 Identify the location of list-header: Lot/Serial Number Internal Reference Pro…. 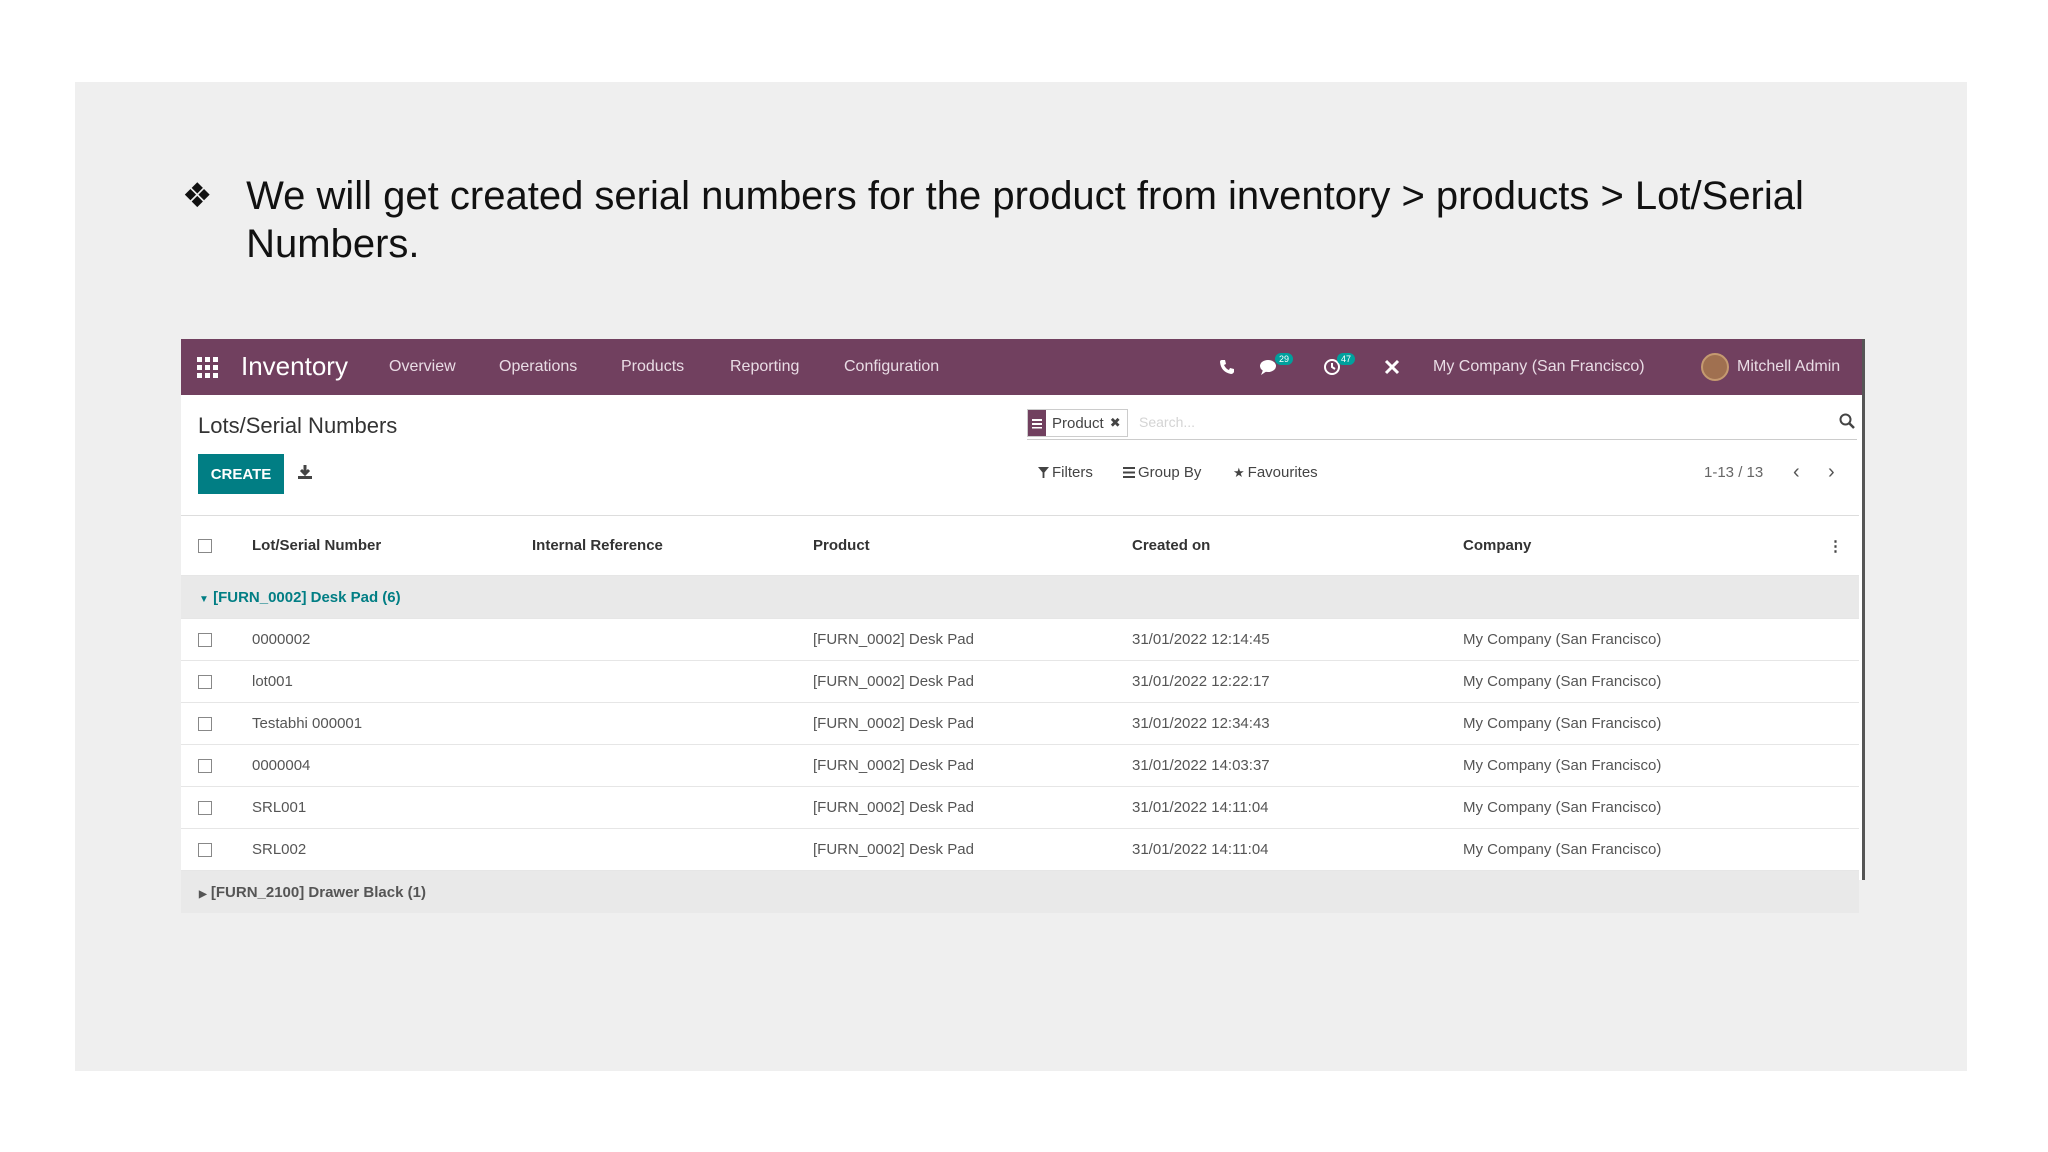
(1020, 545).